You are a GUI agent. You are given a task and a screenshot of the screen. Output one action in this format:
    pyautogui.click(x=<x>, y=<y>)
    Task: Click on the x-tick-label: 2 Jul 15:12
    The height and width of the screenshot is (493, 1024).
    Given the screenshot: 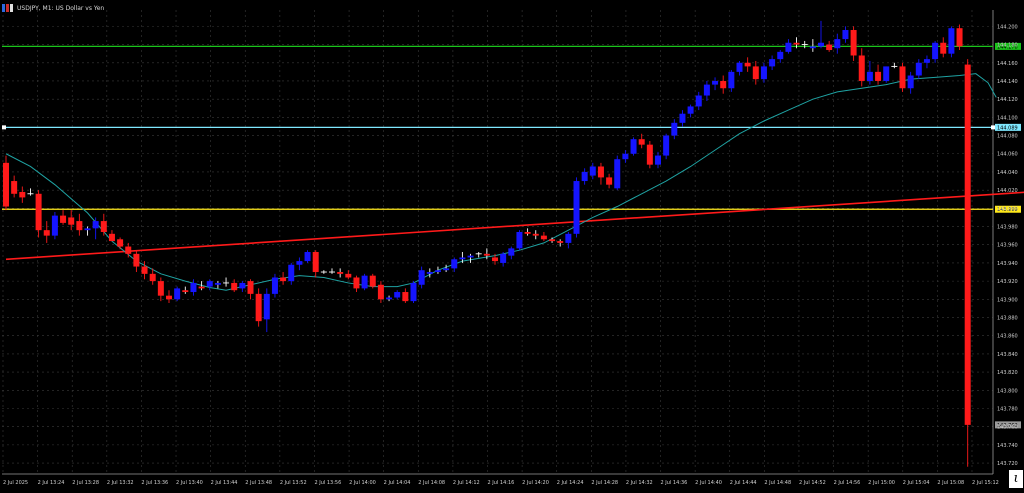 What is the action you would take?
    pyautogui.click(x=985, y=483)
    